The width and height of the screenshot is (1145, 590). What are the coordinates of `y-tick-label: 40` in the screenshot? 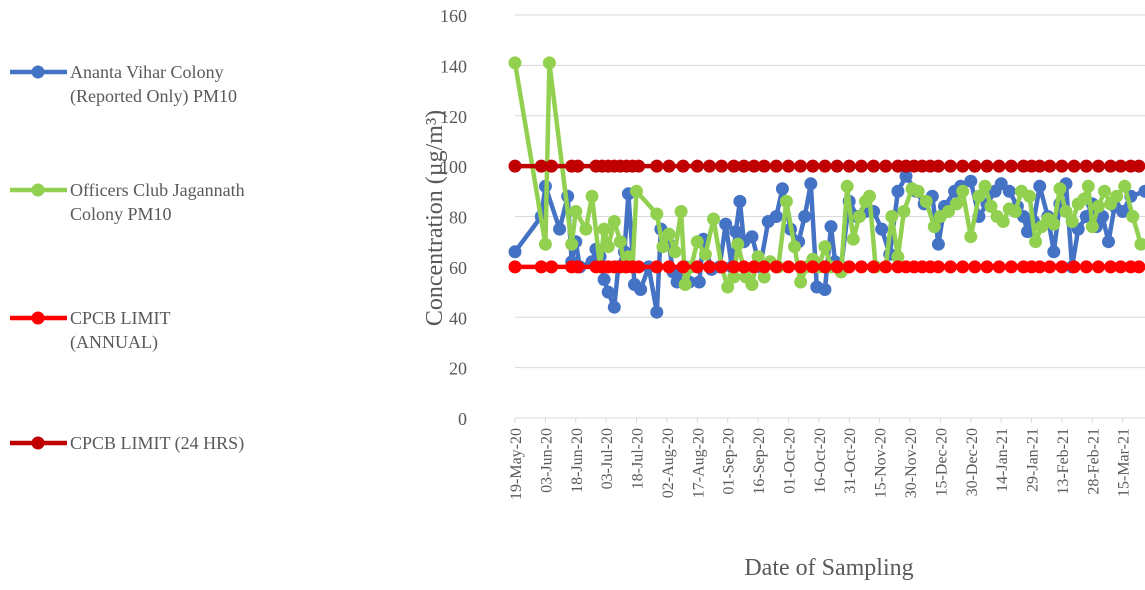 It's located at (458, 318).